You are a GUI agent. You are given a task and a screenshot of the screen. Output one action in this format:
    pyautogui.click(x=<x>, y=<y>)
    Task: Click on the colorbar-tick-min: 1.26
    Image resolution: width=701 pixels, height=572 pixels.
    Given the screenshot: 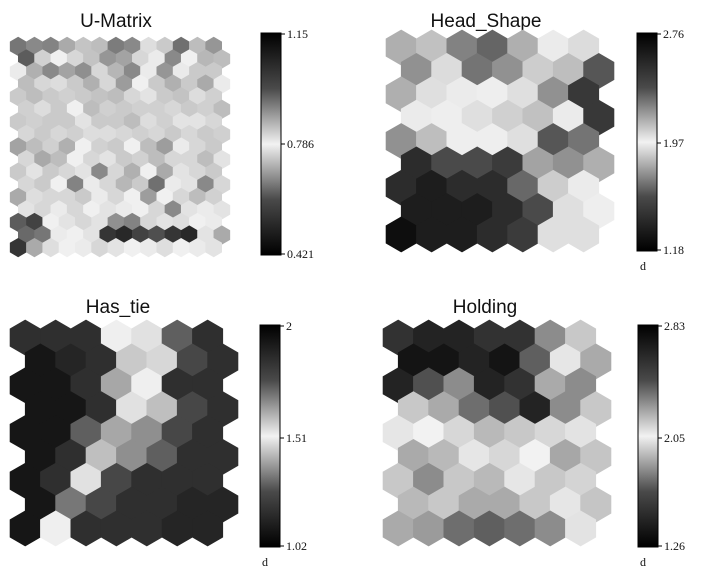 What is the action you would take?
    pyautogui.click(x=674, y=546)
    